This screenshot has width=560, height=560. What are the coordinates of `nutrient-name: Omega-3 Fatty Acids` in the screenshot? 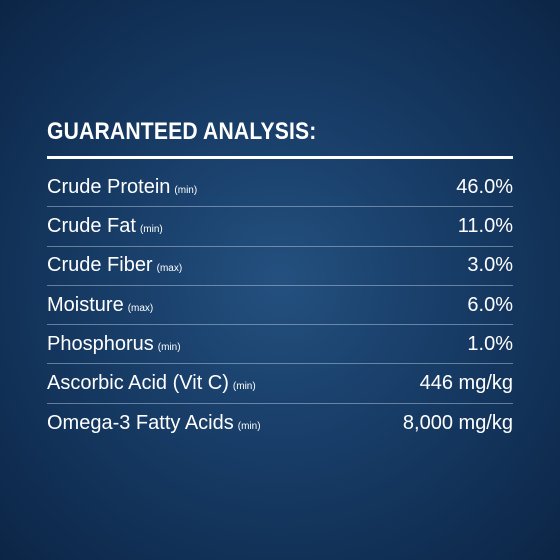 It's located at (140, 422).